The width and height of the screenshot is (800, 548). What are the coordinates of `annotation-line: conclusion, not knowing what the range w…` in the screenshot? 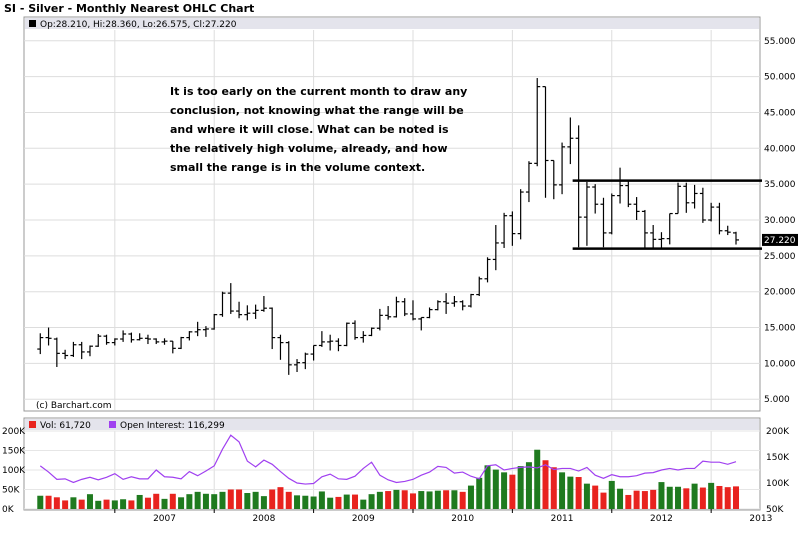 It's located at (317, 110).